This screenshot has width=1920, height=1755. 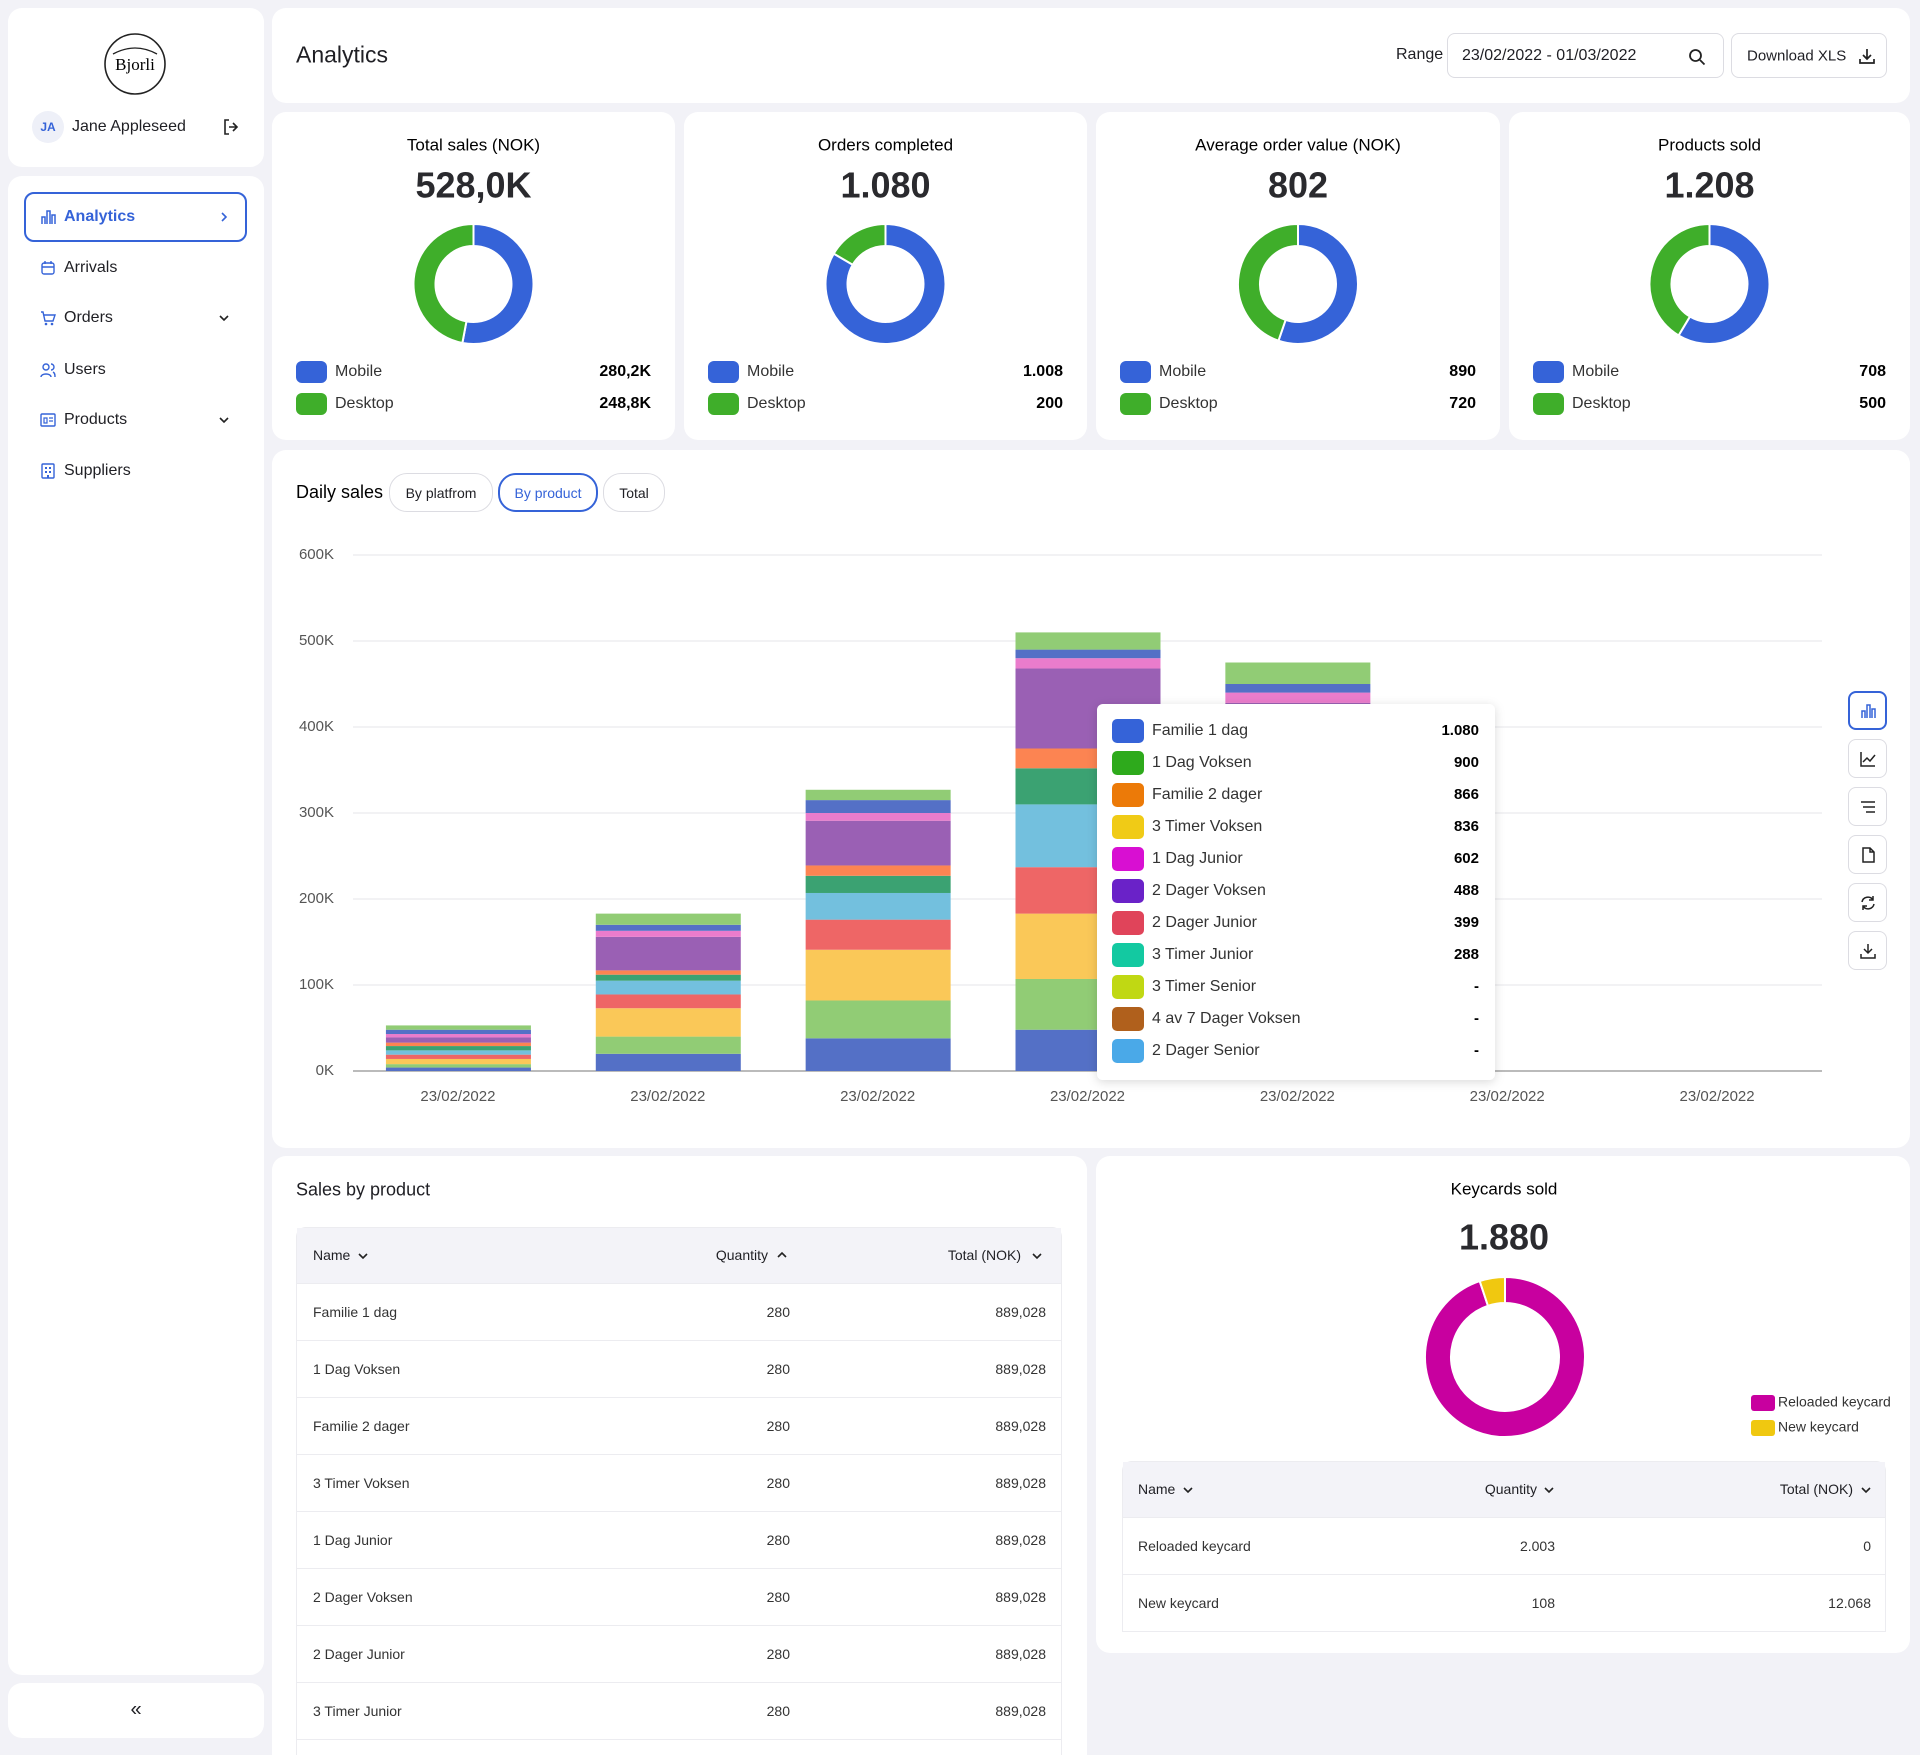 I want to click on cell-name: Familie 2 dager, so click(x=361, y=1426).